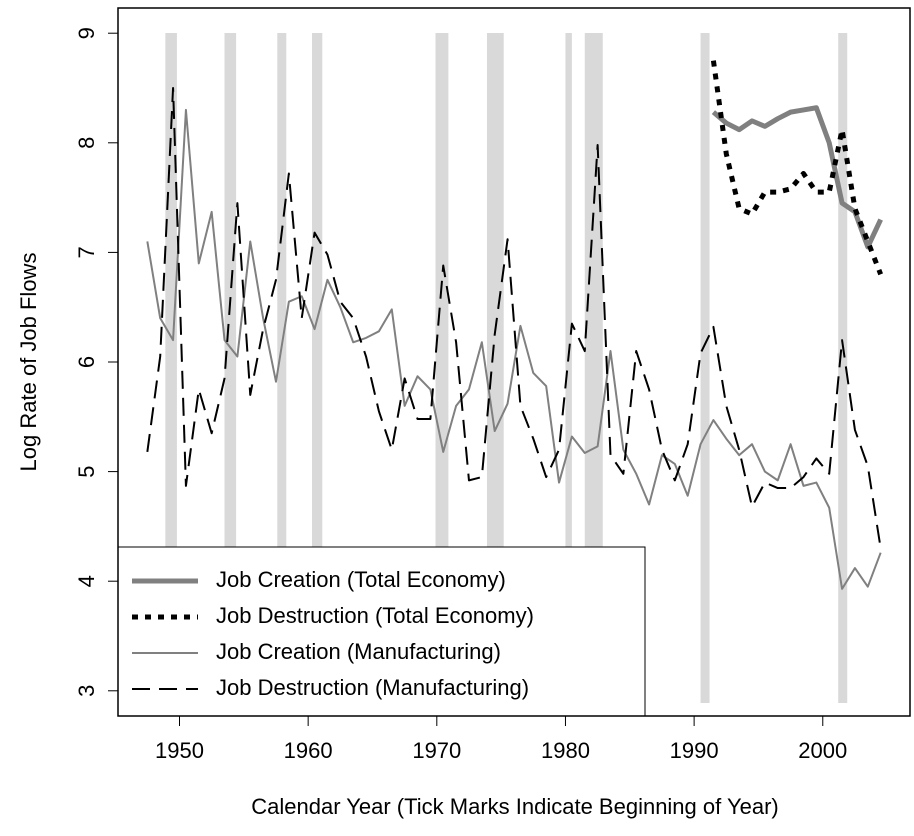 The width and height of the screenshot is (914, 836). What do you see at coordinates (822, 750) in the screenshot?
I see `x-tick-label: 2000` at bounding box center [822, 750].